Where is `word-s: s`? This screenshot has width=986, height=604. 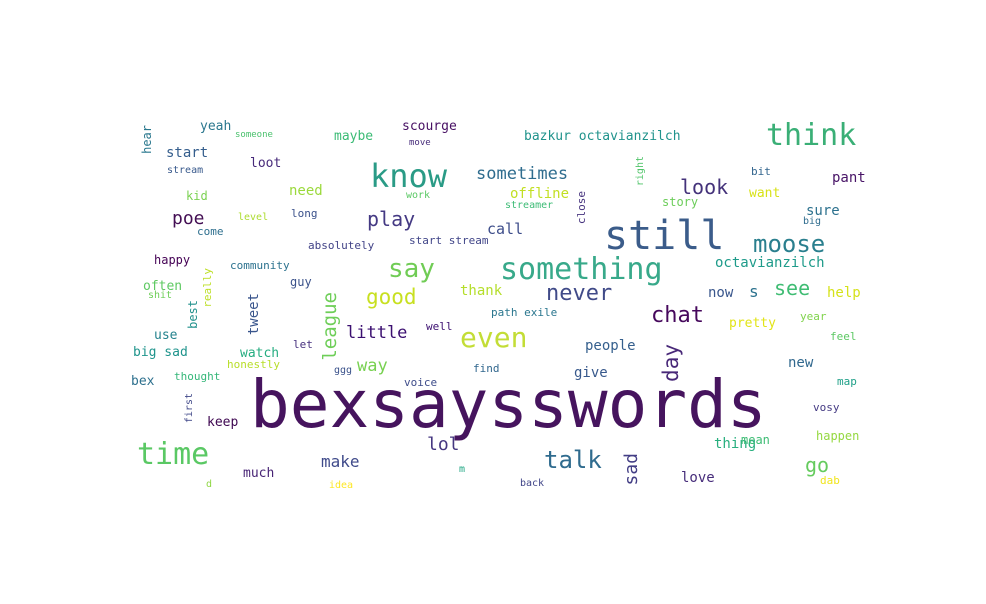
word-s: s is located at coordinates (754, 291).